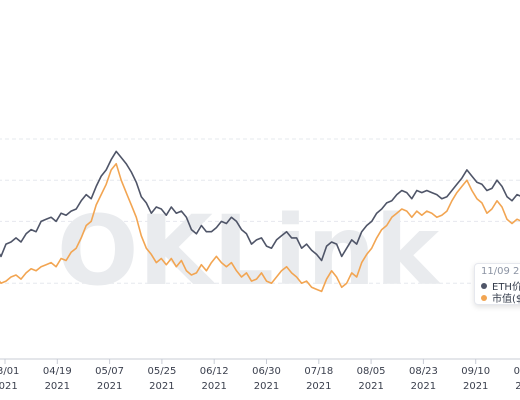 Image resolution: width=520 pixels, height=400 pixels. Describe the element at coordinates (423, 371) in the screenshot. I see `x-tick-date: 08/23` at that location.